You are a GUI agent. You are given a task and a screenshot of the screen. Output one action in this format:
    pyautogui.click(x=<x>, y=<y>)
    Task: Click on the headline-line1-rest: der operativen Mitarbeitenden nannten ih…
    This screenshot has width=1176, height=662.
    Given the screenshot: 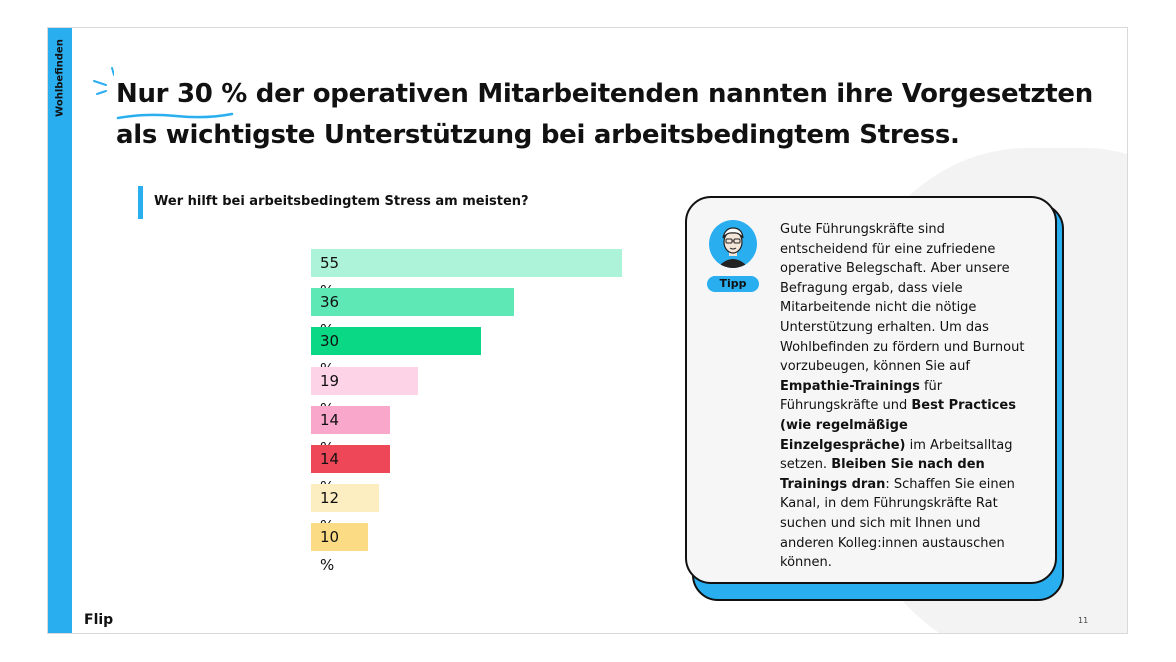 What is the action you would take?
    pyautogui.click(x=670, y=94)
    